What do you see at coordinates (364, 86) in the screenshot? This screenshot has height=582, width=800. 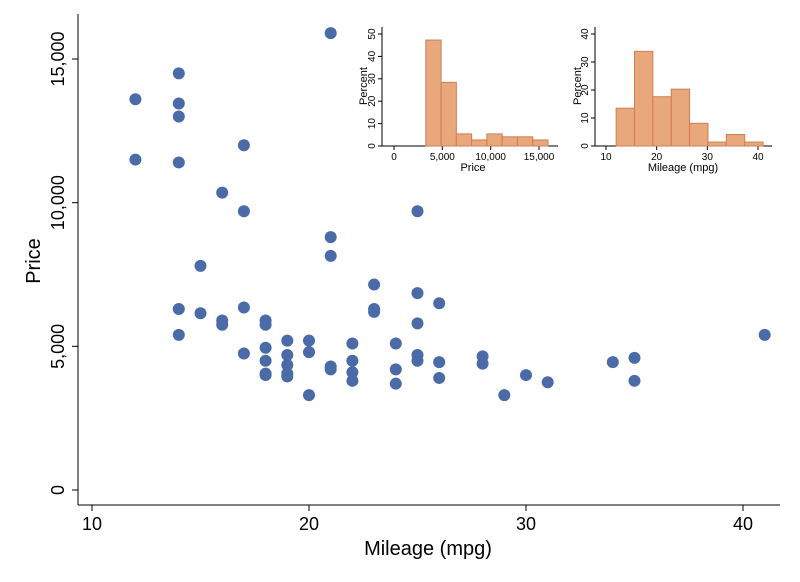 I see `price-histogram-y-title: Percent` at bounding box center [364, 86].